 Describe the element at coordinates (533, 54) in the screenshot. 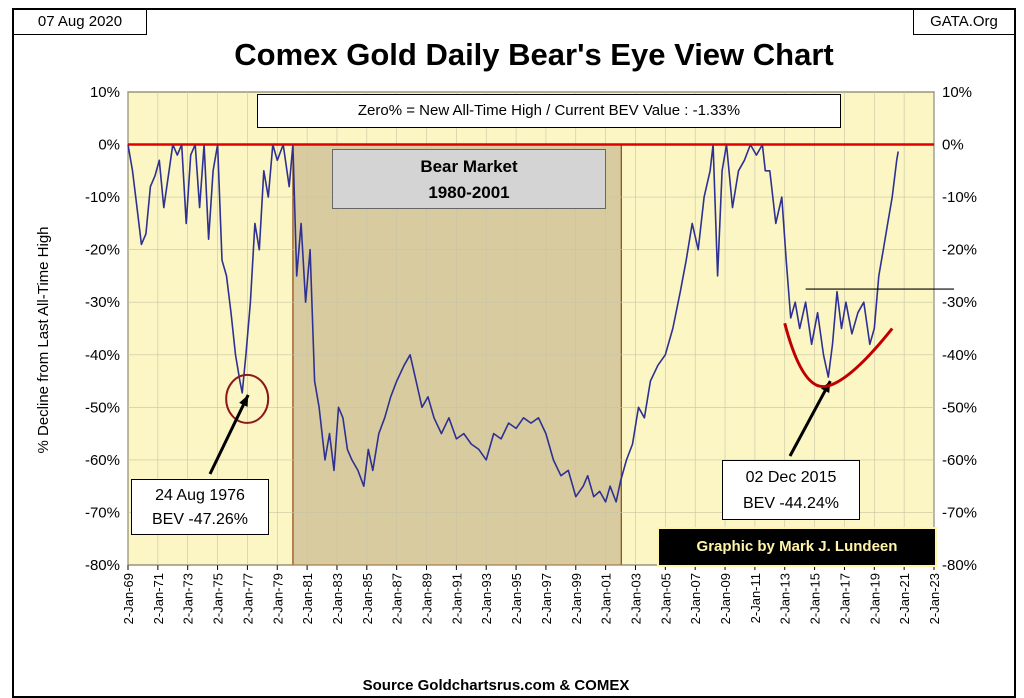

I see `chart-title: Comex Gold Daily Bear's Eye View Chart` at that location.